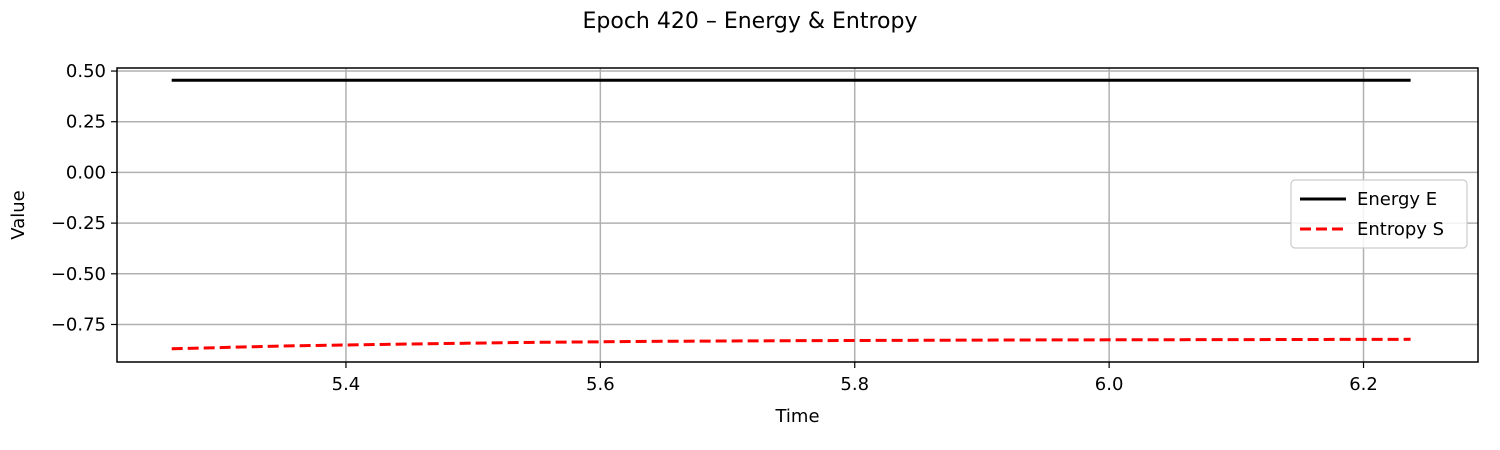 The image size is (1500, 450). What do you see at coordinates (86, 122) in the screenshot?
I see `y-tick-label: 0.25` at bounding box center [86, 122].